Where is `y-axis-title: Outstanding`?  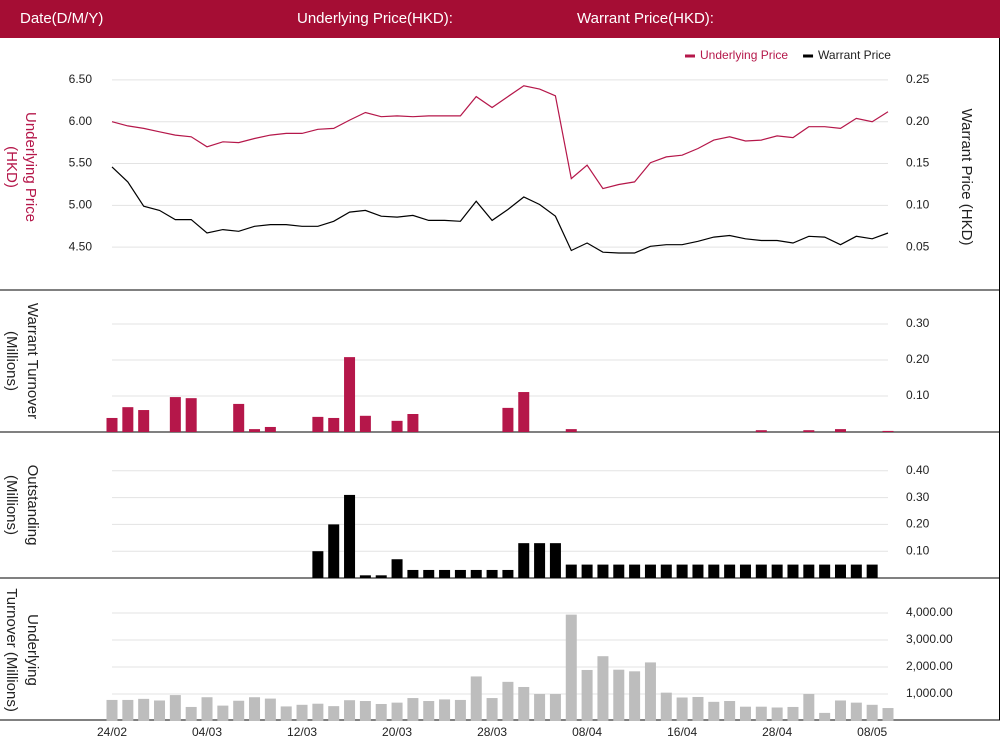
y-axis-title: Outstanding is located at coordinates (32, 505).